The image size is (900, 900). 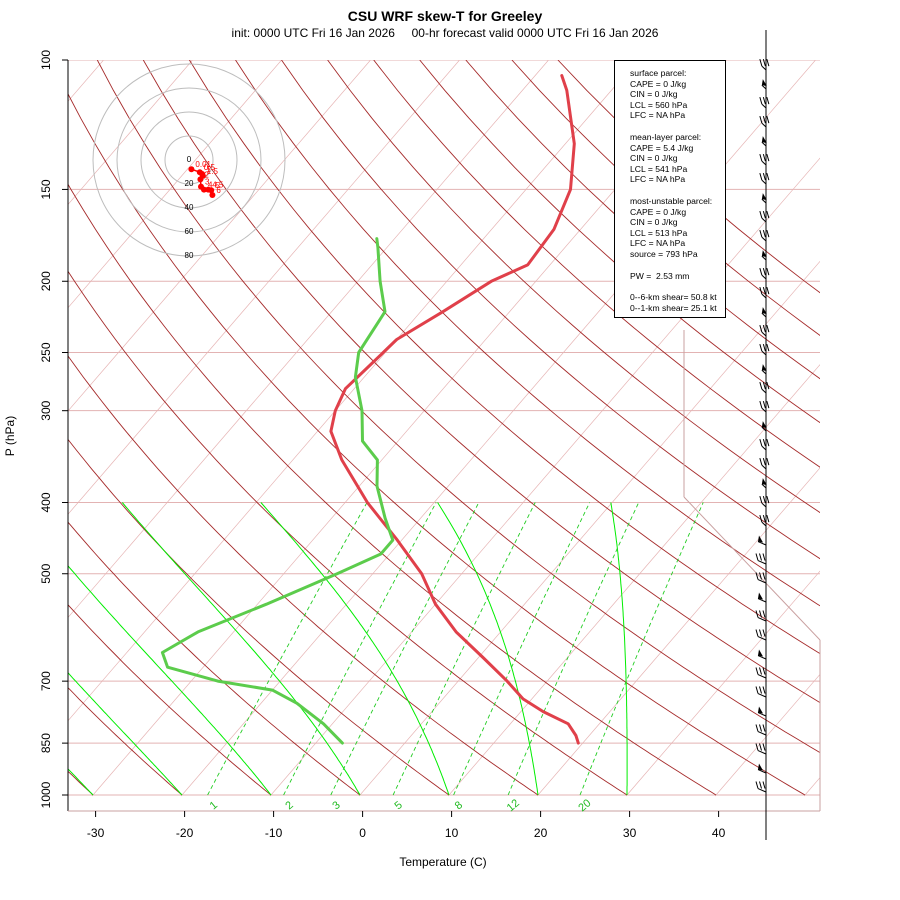 What do you see at coordinates (277, 491) in the screenshot?
I see `dewpoint-profile` at bounding box center [277, 491].